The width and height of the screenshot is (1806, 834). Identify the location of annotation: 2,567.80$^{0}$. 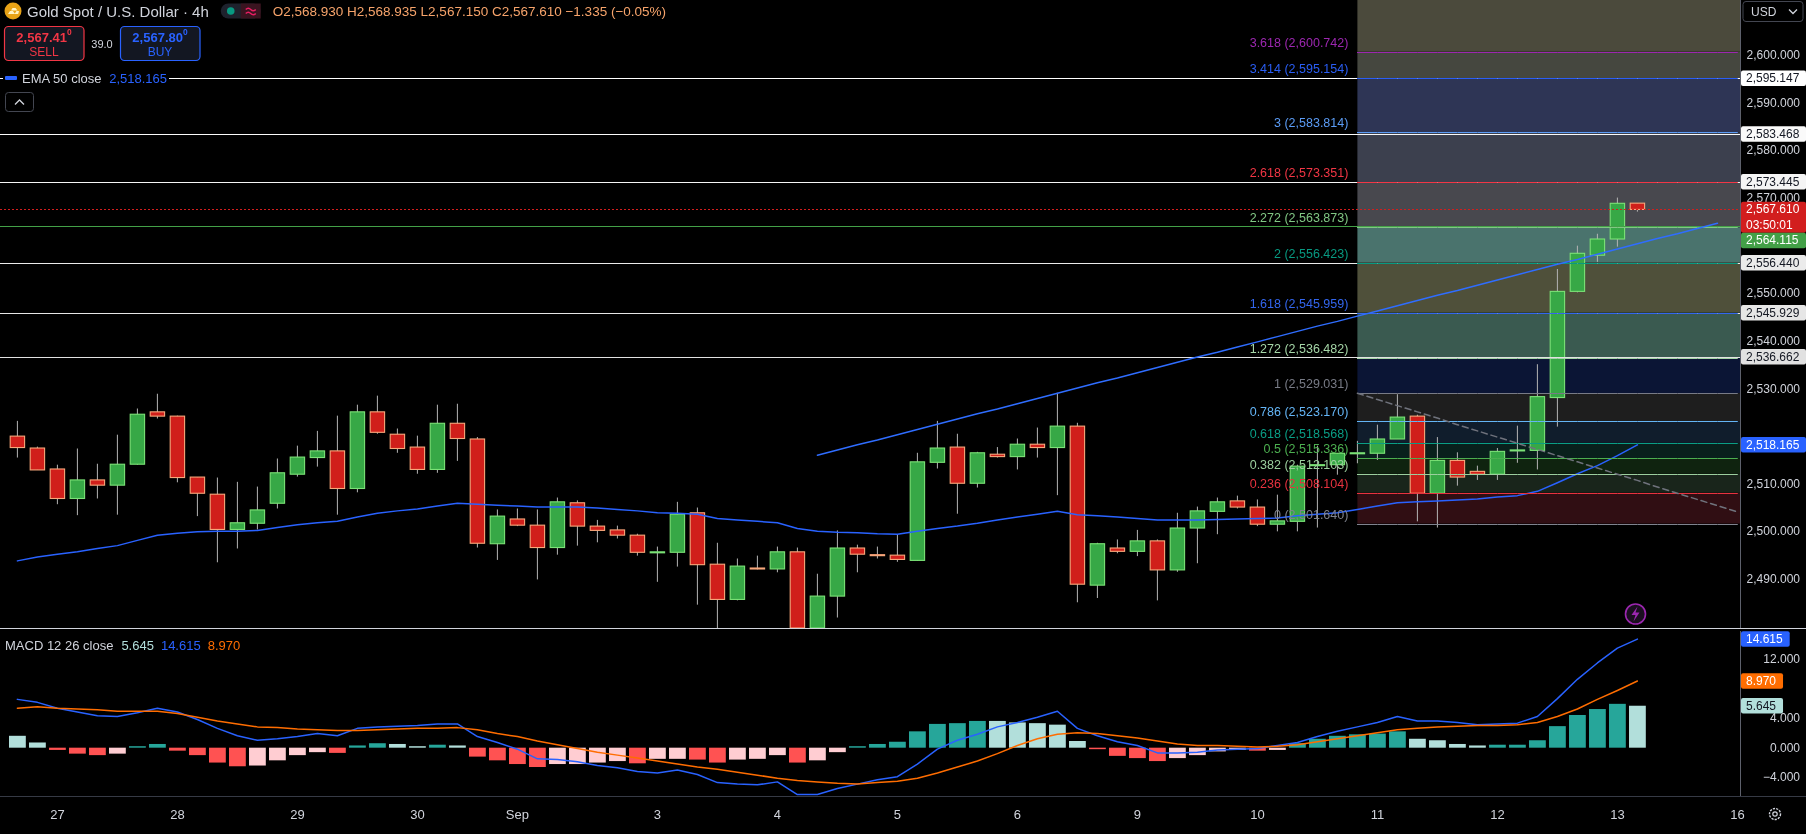
(160, 36).